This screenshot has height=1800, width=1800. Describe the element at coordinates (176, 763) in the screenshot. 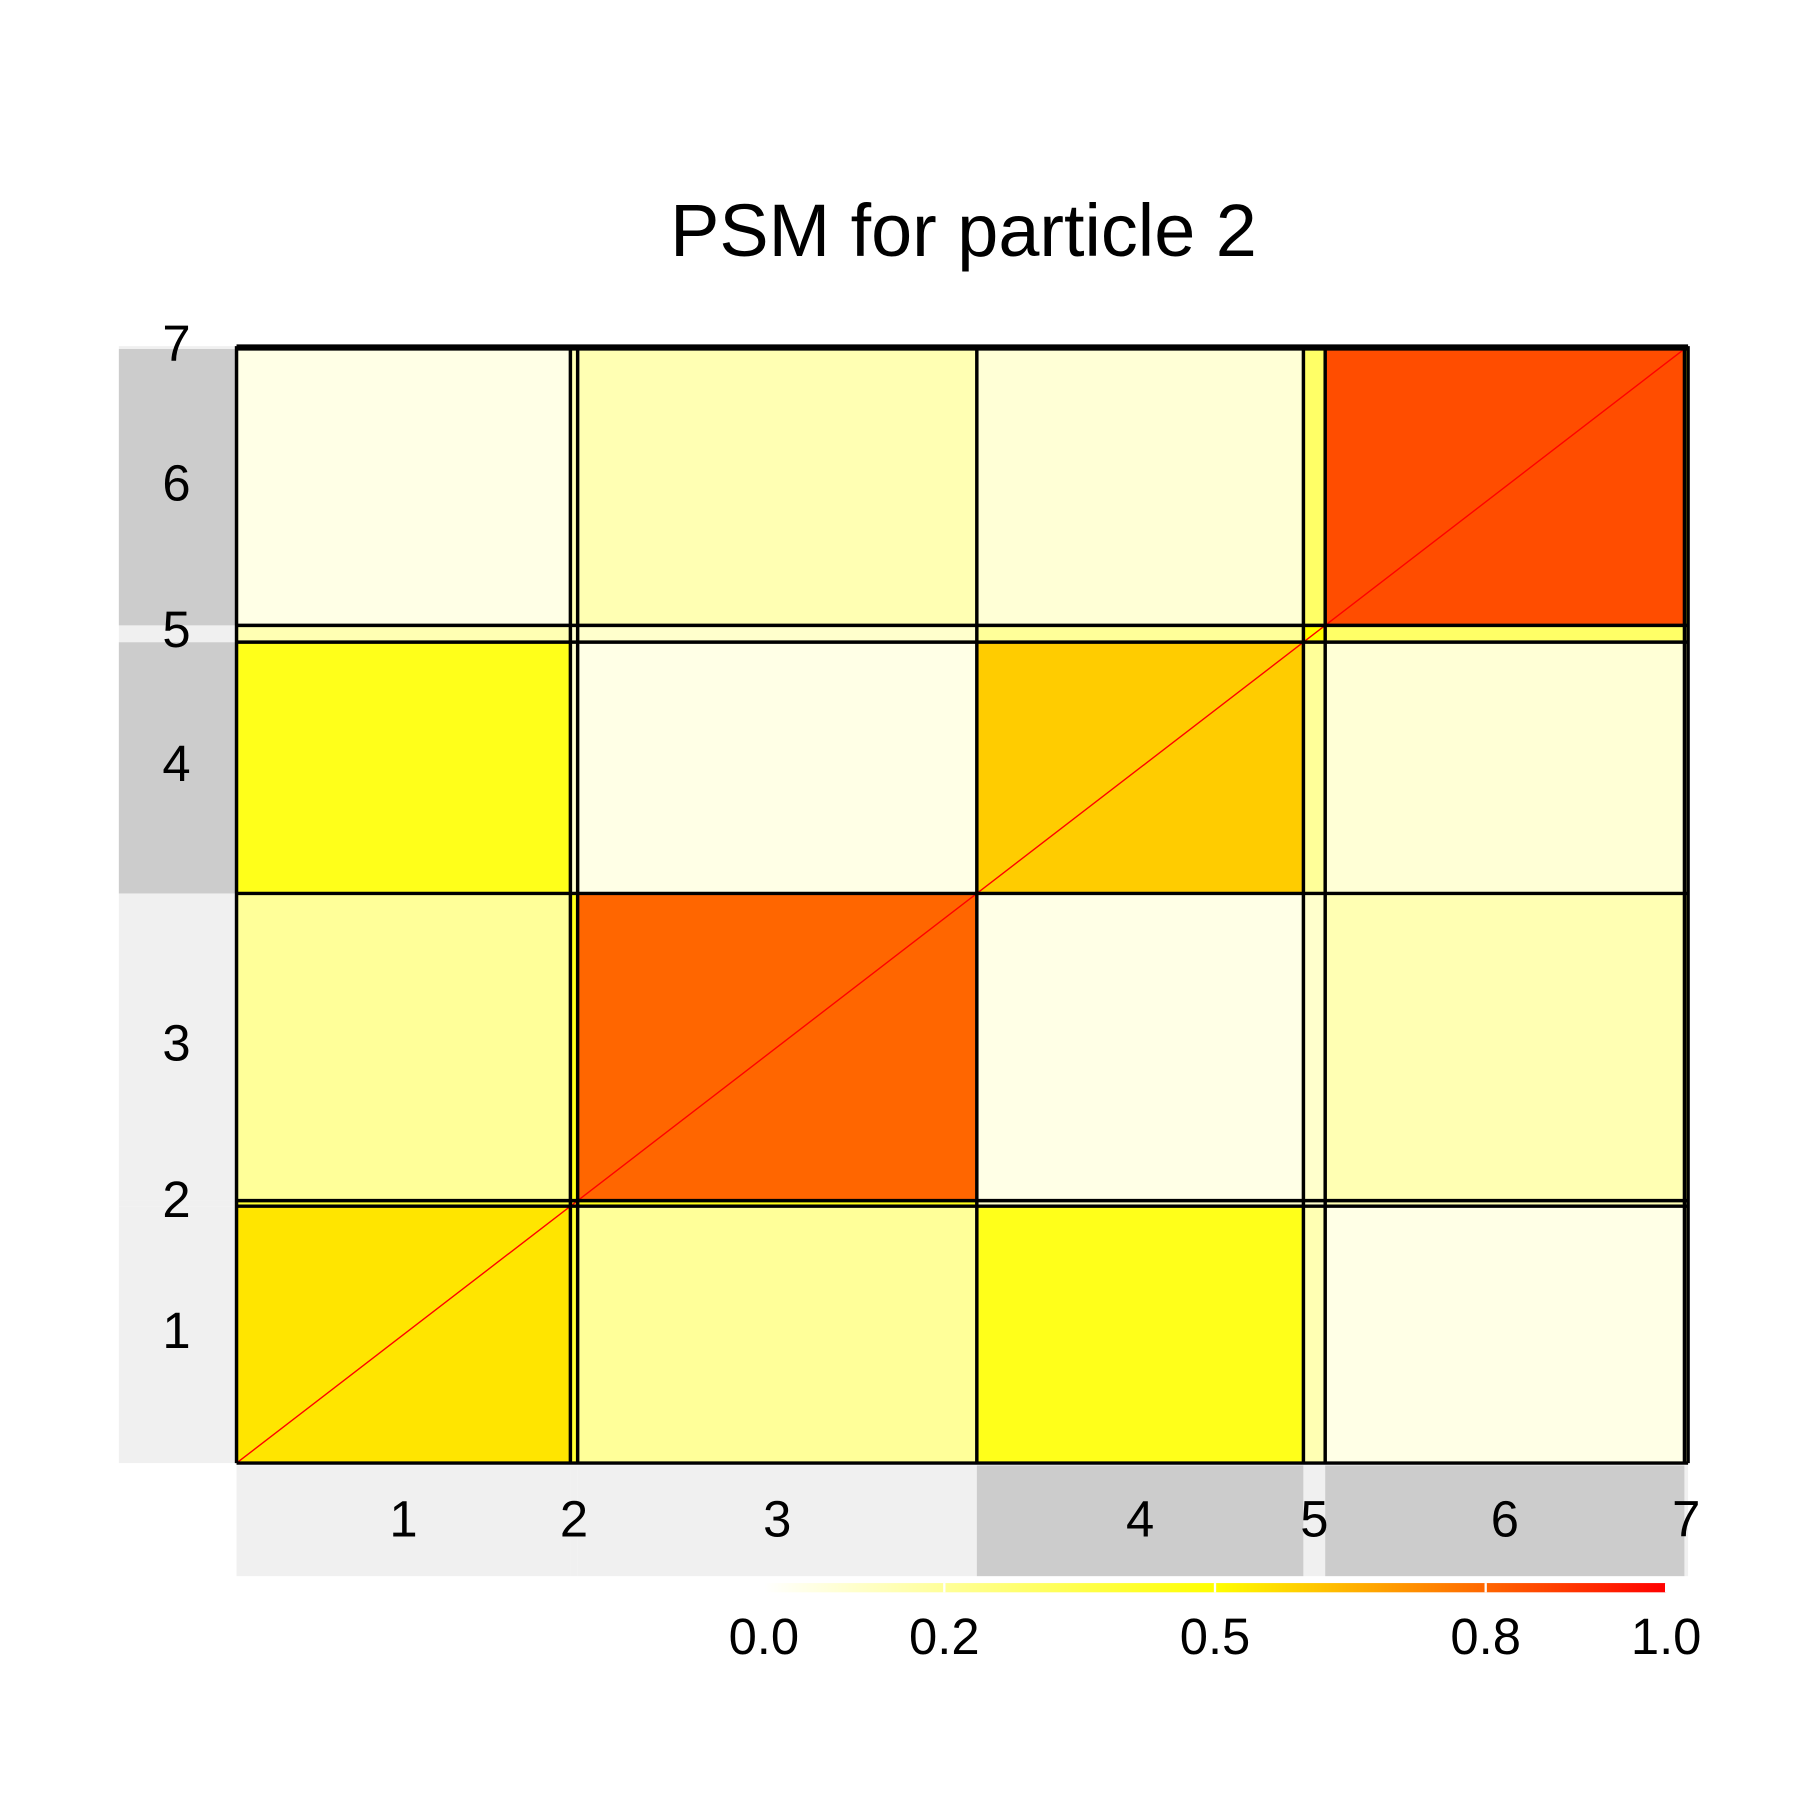

I see `y-tick-label: 4` at that location.